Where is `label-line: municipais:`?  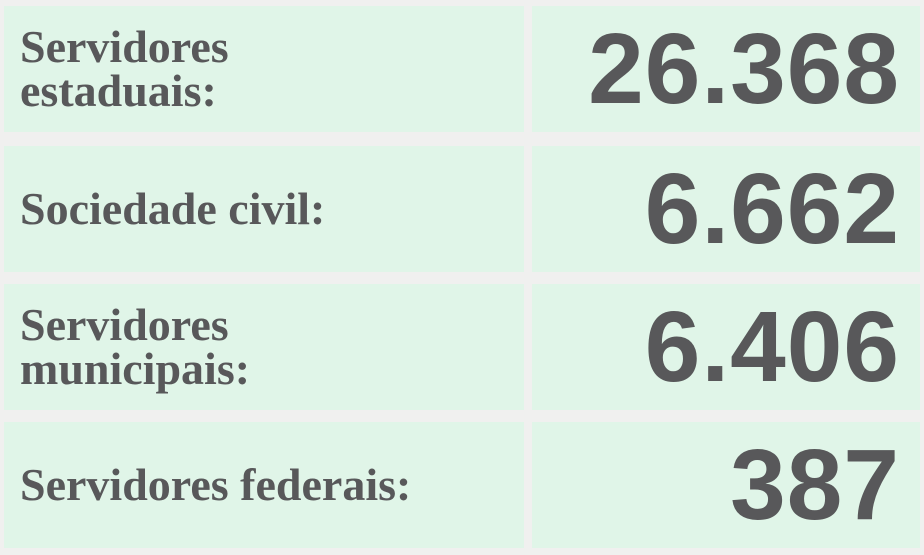
label-line: municipais: is located at coordinates (135, 368).